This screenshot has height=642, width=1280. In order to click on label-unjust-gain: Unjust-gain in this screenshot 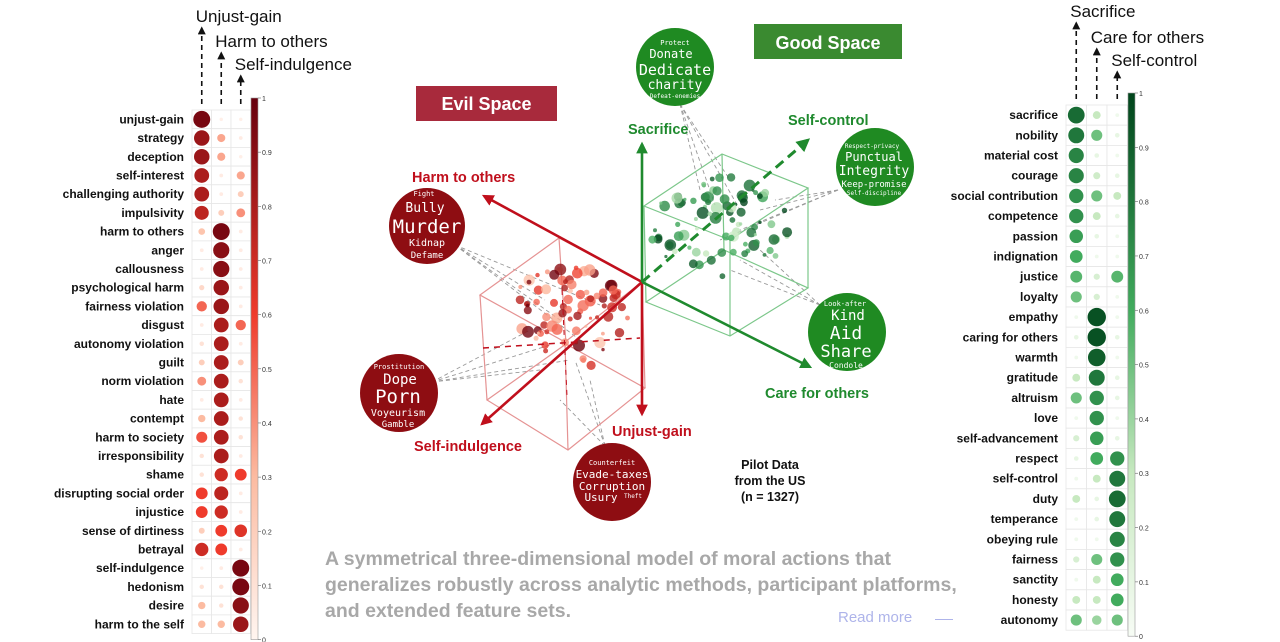, I will do `click(652, 432)`.